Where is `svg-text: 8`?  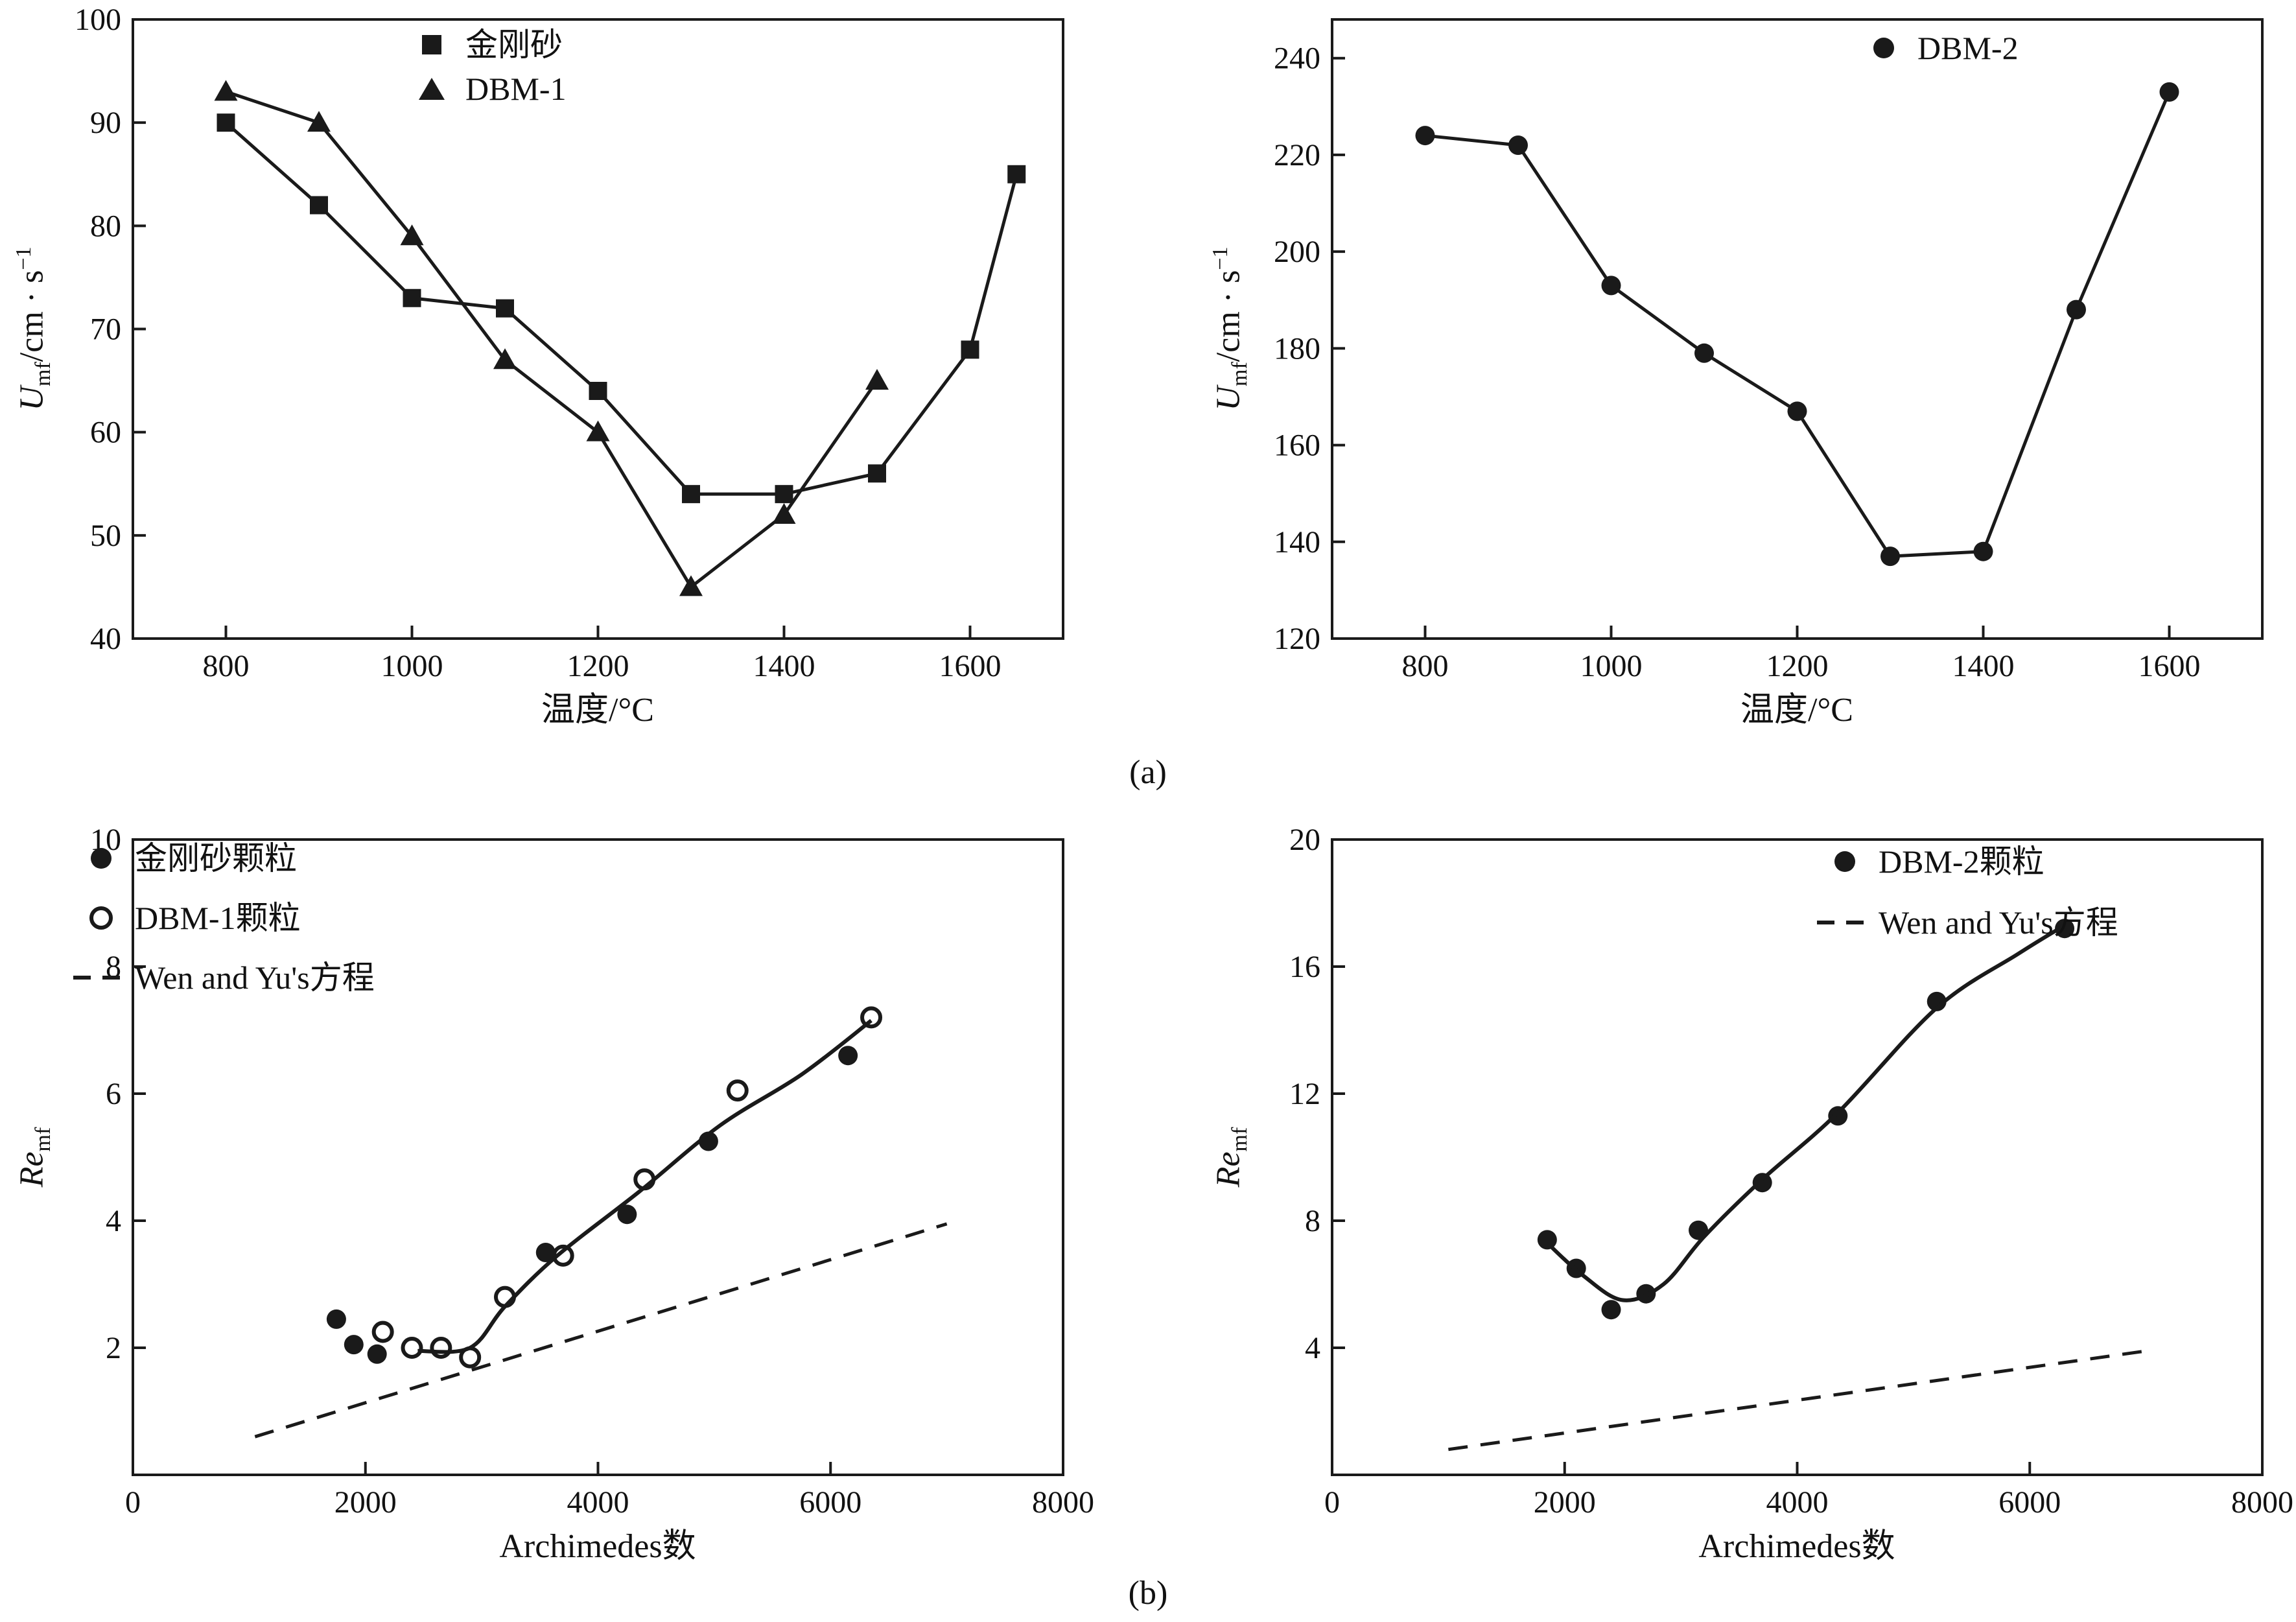 svg-text: 8 is located at coordinates (1313, 1221).